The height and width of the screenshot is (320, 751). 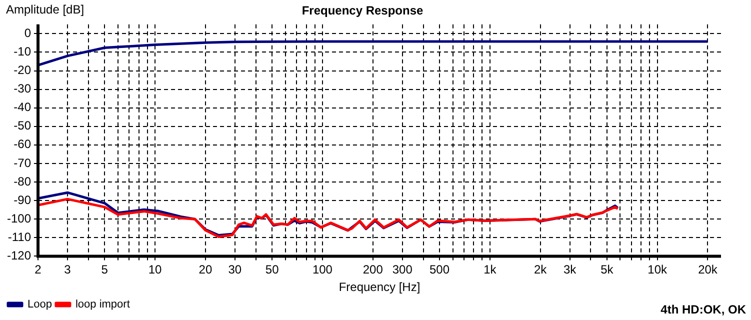 I want to click on x-tick-label: 100, so click(x=322, y=269).